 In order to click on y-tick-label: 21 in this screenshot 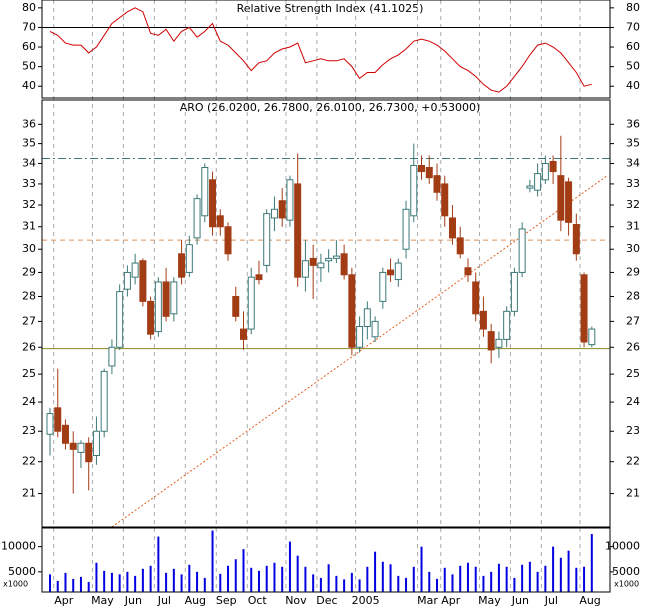, I will do `click(29, 493)`.